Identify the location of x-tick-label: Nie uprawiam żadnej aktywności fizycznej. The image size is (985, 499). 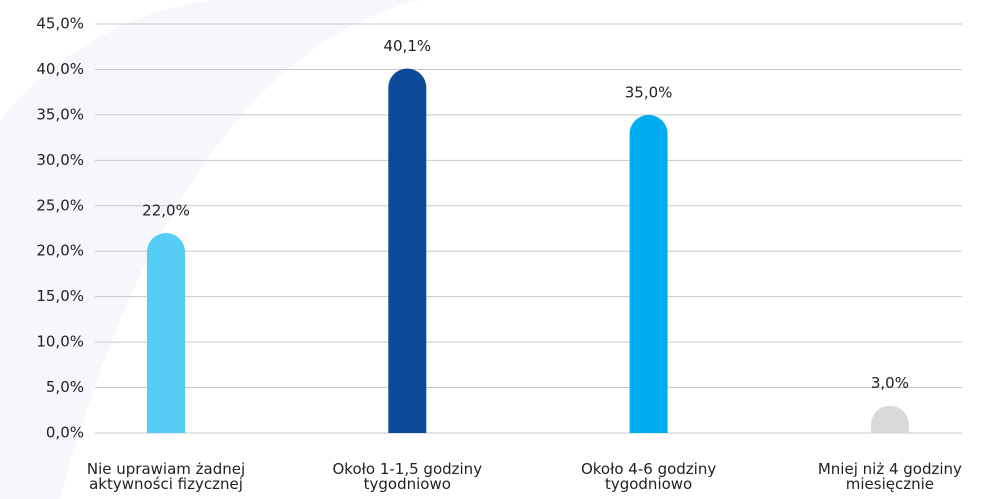
(166, 476).